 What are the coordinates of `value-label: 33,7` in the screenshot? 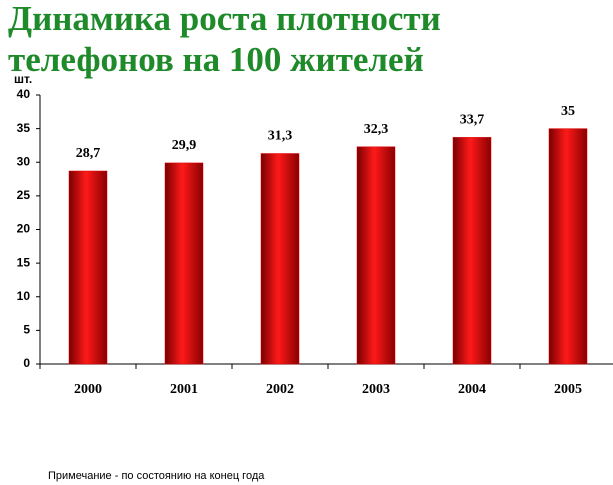 It's located at (472, 120).